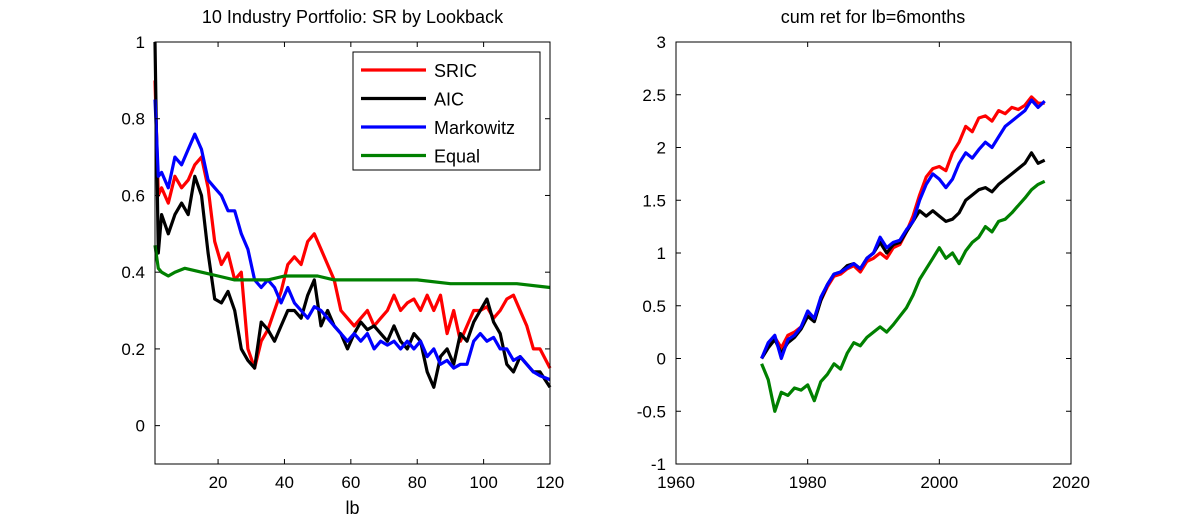 The height and width of the screenshot is (532, 1183). Describe the element at coordinates (483, 482) in the screenshot. I see `x-tick-label: 100` at that location.